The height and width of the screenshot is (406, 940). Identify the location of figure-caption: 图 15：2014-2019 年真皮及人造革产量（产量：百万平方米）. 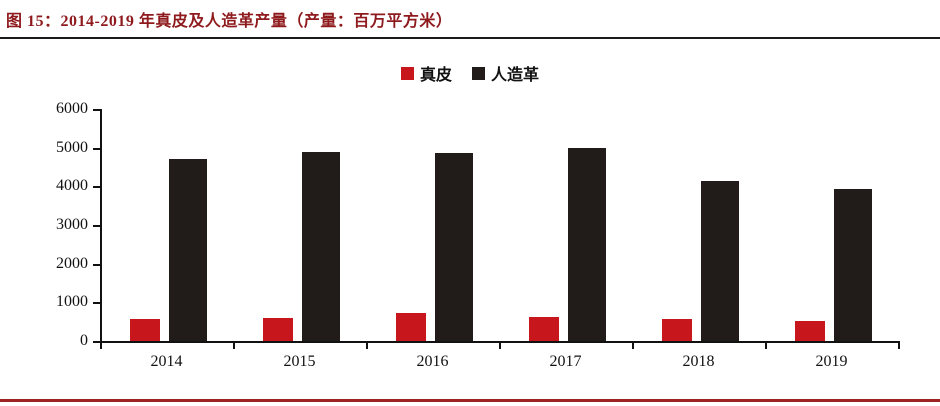
(229, 21).